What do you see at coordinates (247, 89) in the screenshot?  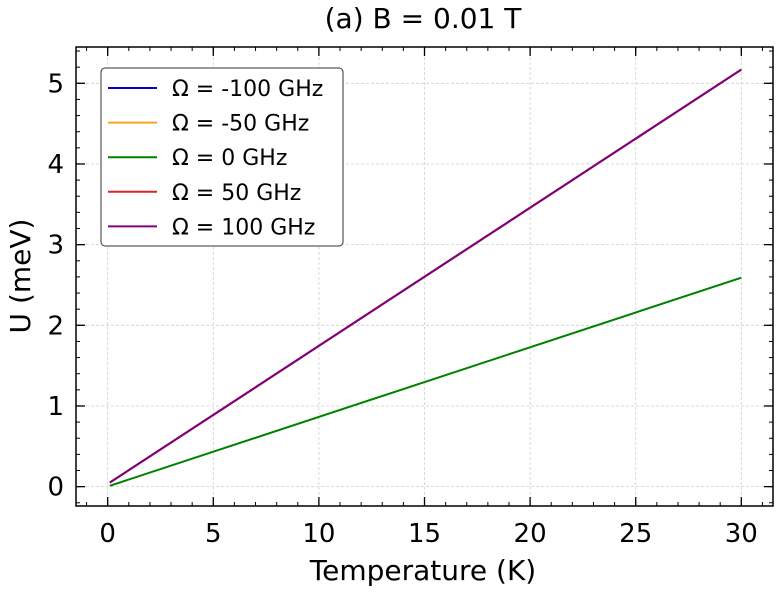 I see `legend-label-0: Ω = -100 GHz` at bounding box center [247, 89].